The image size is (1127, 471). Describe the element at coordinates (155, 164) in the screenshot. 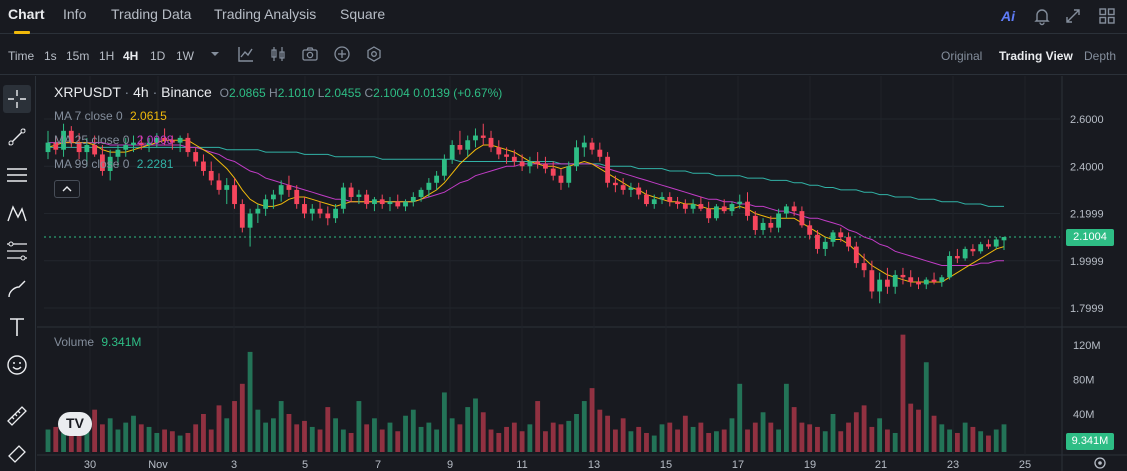

I see `ma99-value: 2.2281` at that location.